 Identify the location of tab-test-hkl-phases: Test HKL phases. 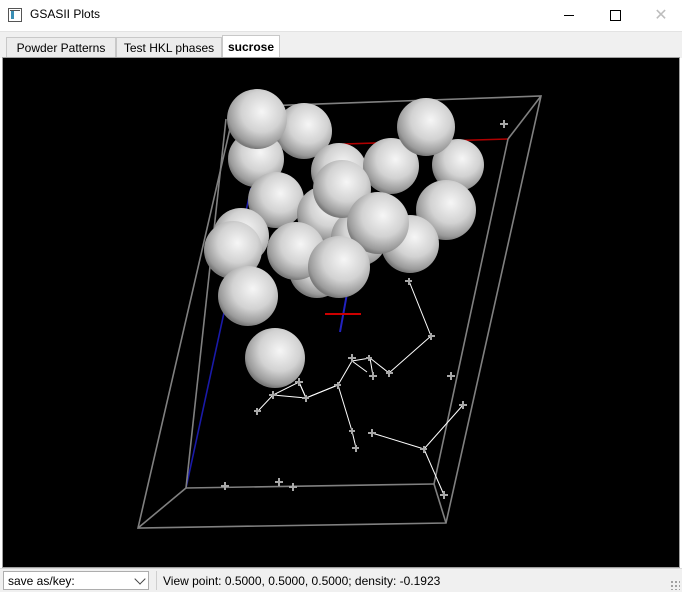
(169, 47).